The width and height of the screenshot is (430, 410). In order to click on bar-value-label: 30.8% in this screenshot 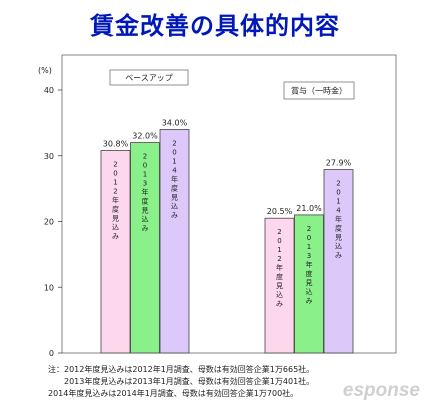, I will do `click(116, 143)`.